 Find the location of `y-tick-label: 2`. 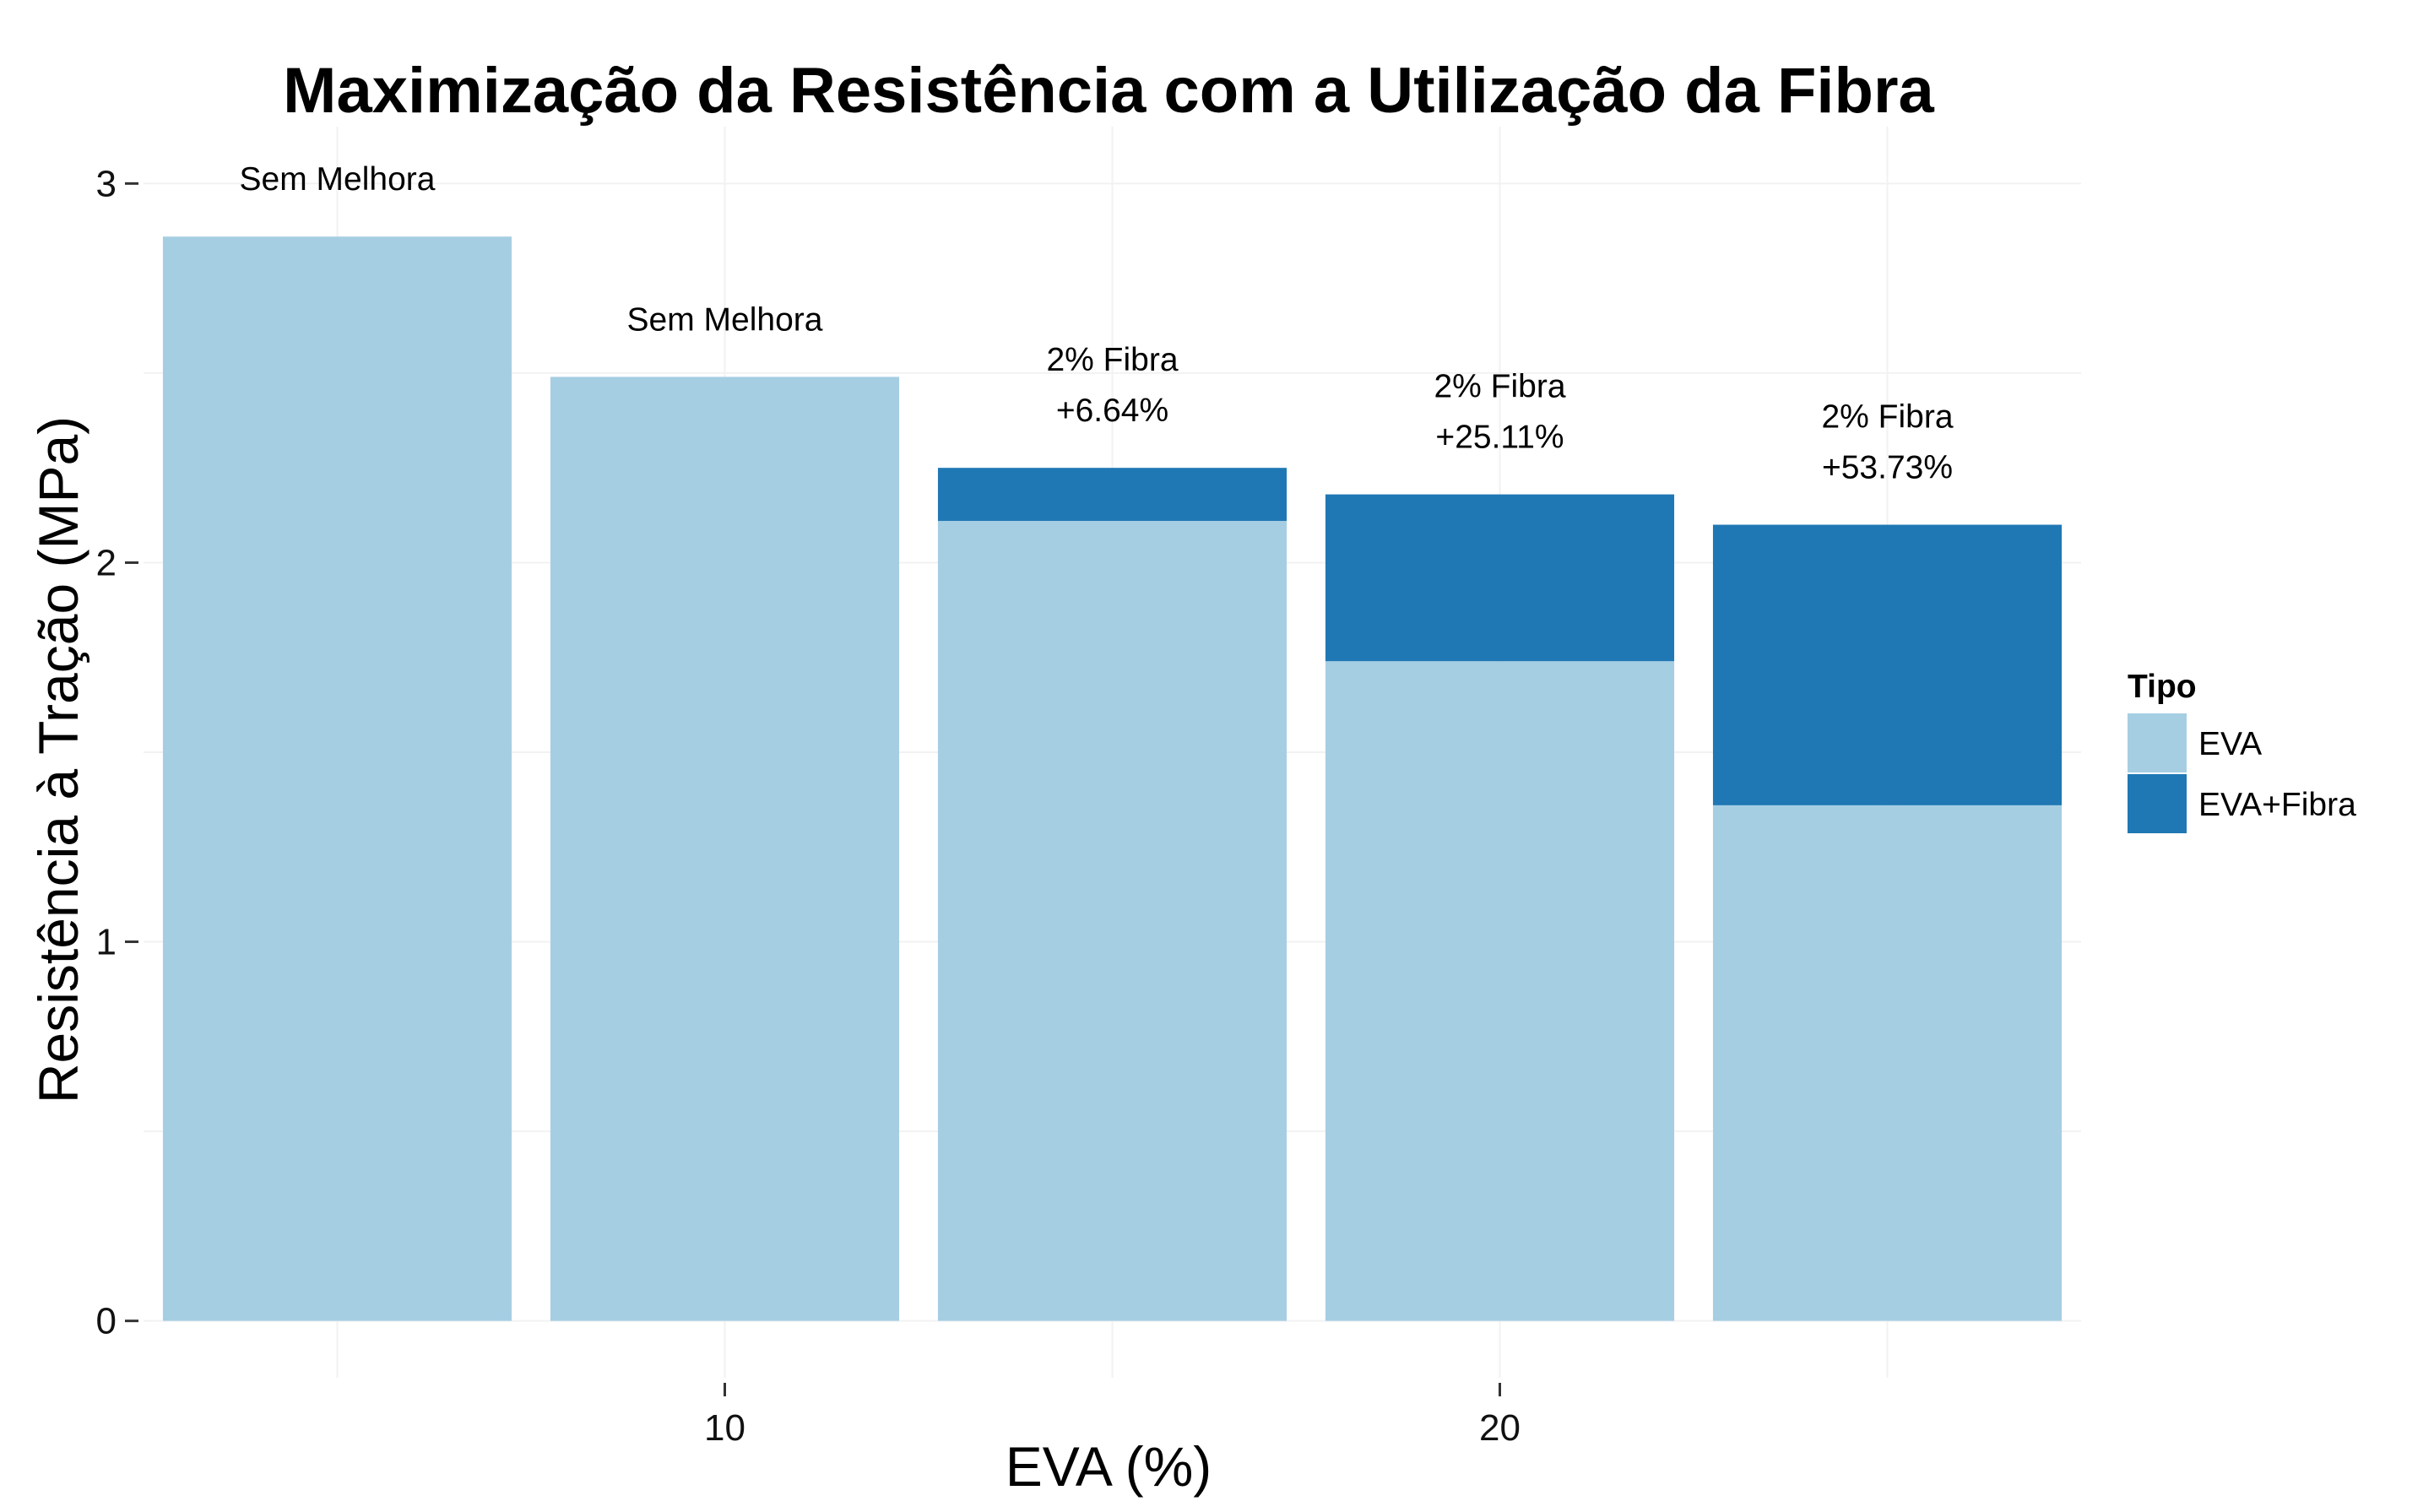

y-tick-label: 2 is located at coordinates (106, 562).